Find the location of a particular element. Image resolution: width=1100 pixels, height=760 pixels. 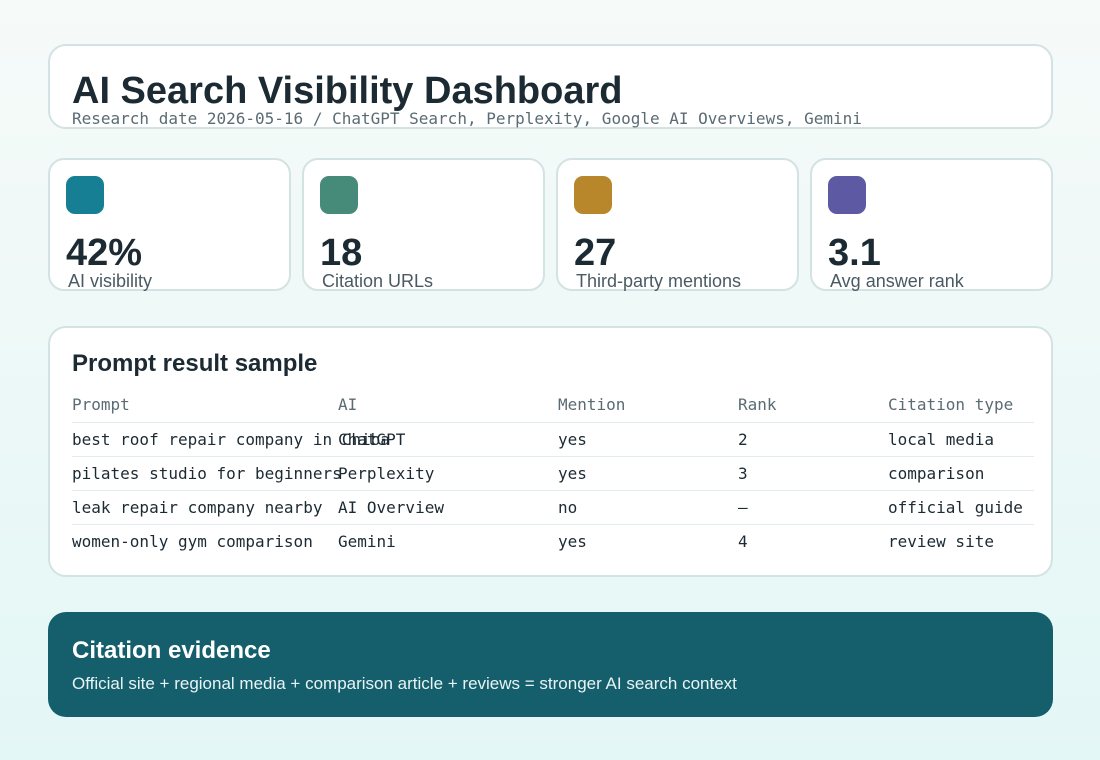

column-header-ai: AI is located at coordinates (348, 404).